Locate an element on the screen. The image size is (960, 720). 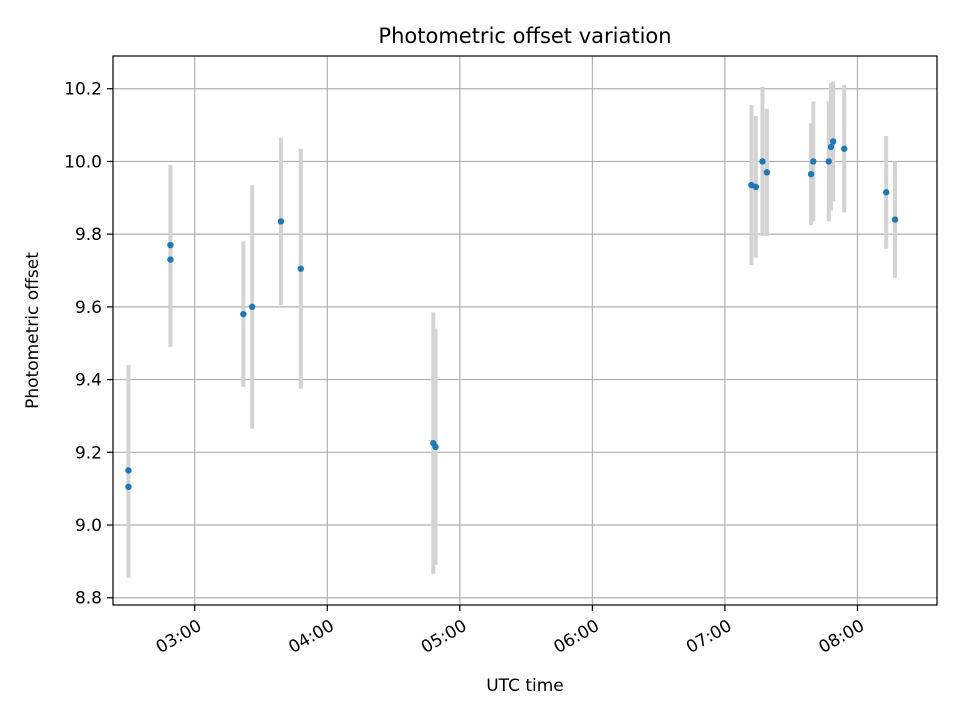
chart-title: Photometric offset variation is located at coordinates (524, 36).